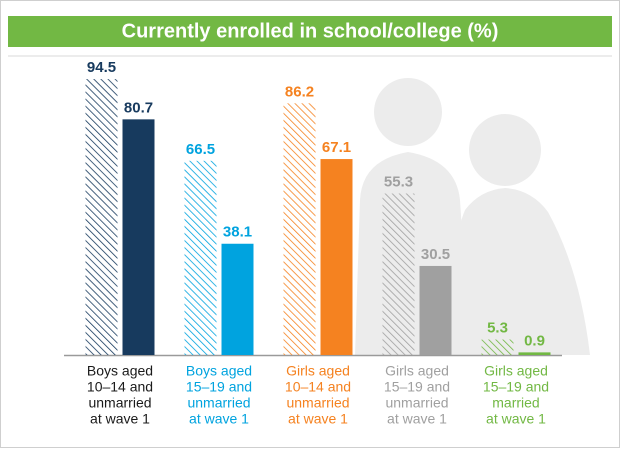 This screenshot has height=453, width=620. What do you see at coordinates (398, 181) in the screenshot?
I see `value-label: 55.3` at bounding box center [398, 181].